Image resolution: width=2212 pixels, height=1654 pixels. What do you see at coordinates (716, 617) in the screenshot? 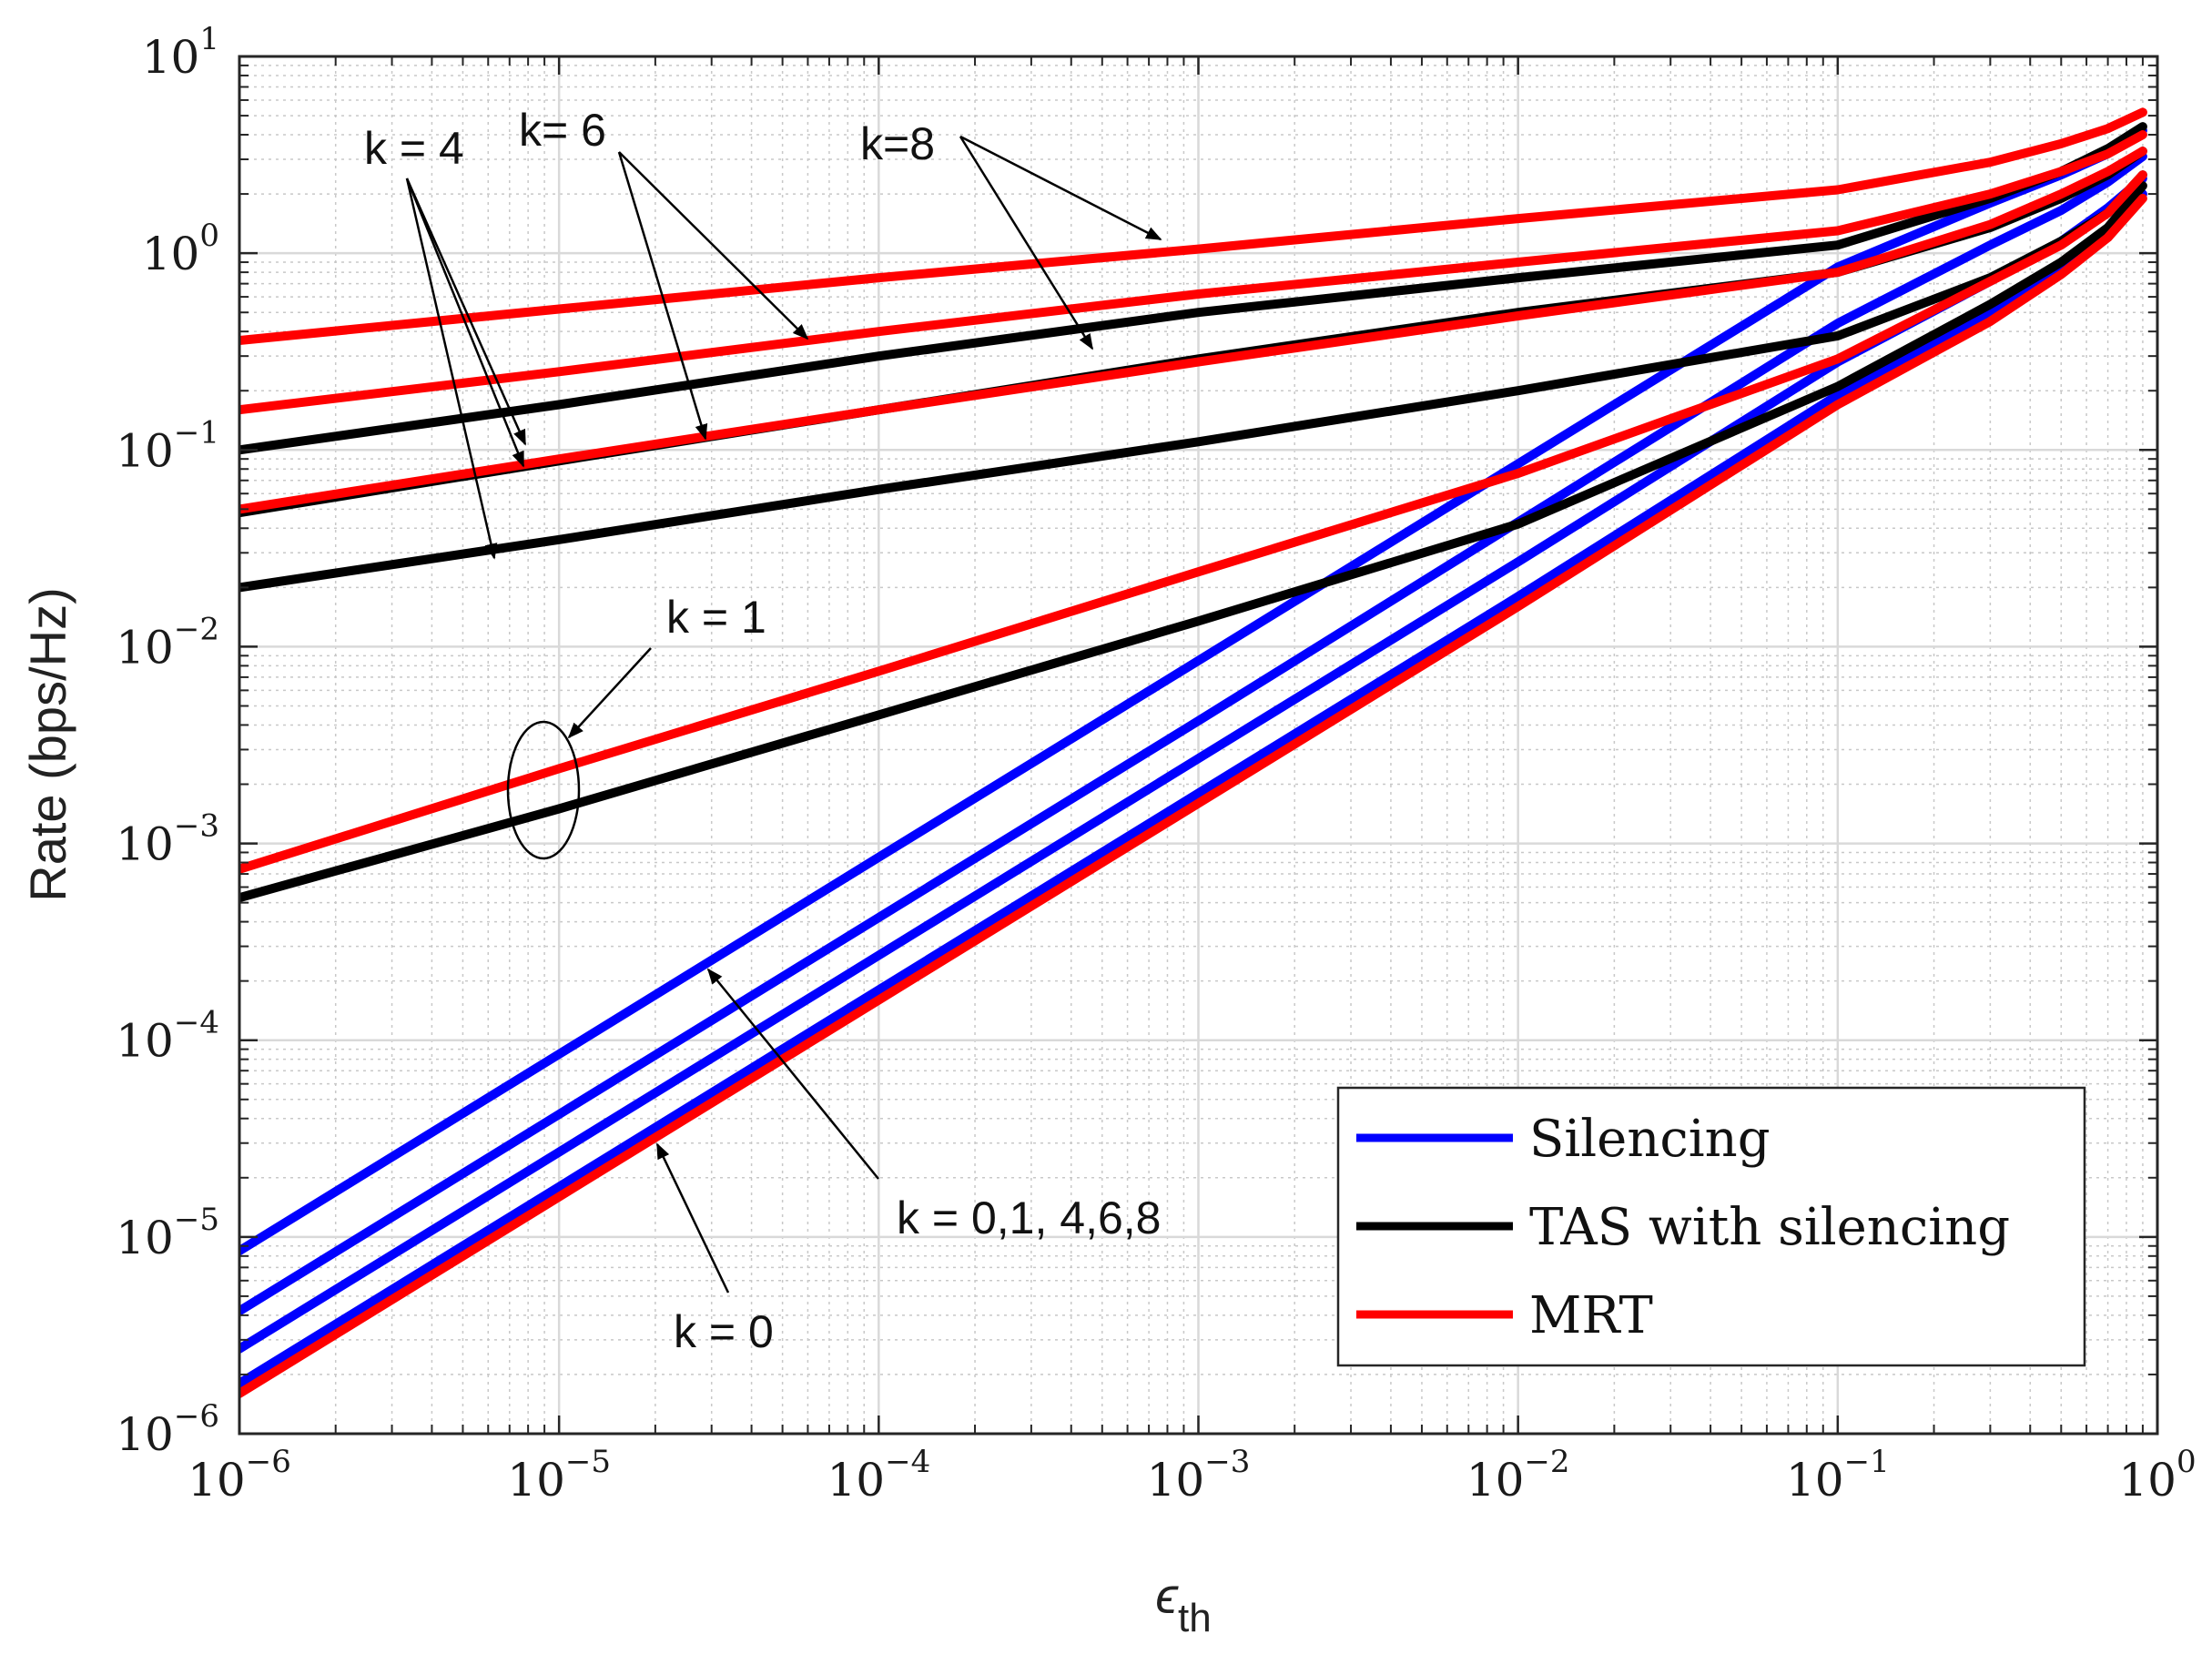
I see `annotation-k1: k = 1` at bounding box center [716, 617].